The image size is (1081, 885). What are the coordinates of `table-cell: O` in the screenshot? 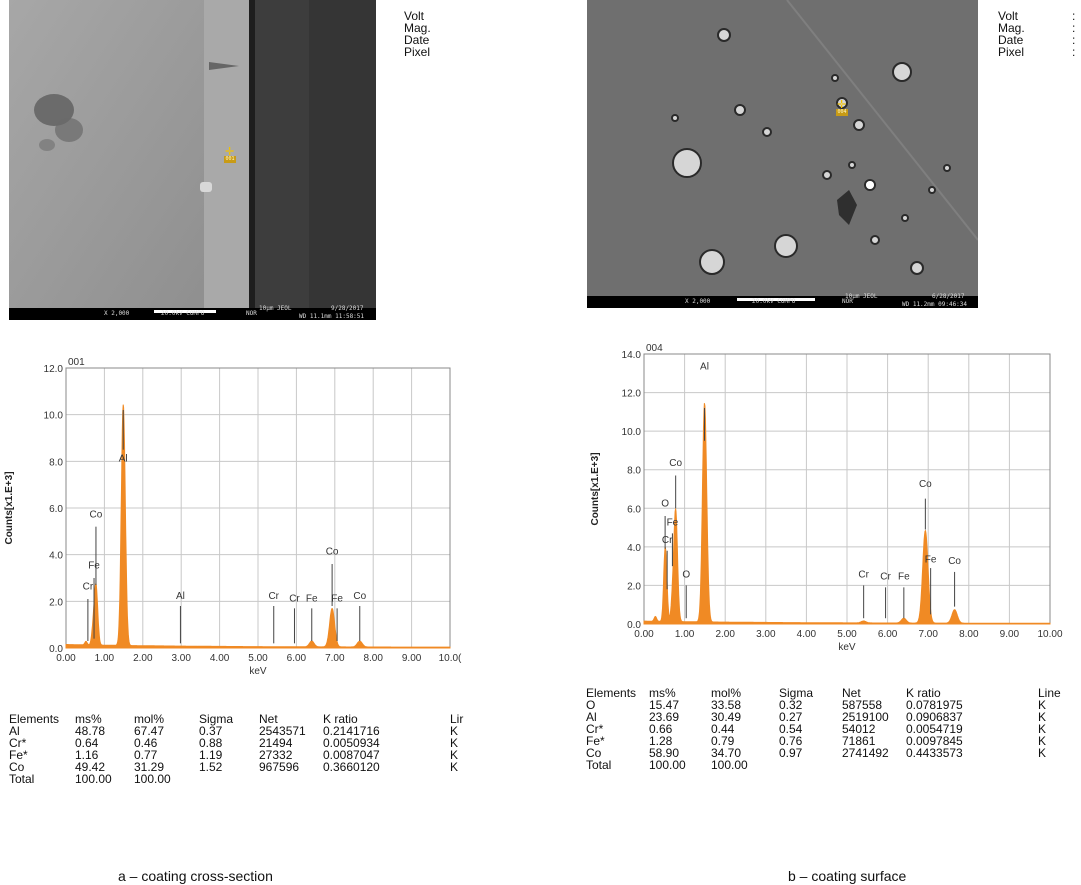 It's located at (591, 705).